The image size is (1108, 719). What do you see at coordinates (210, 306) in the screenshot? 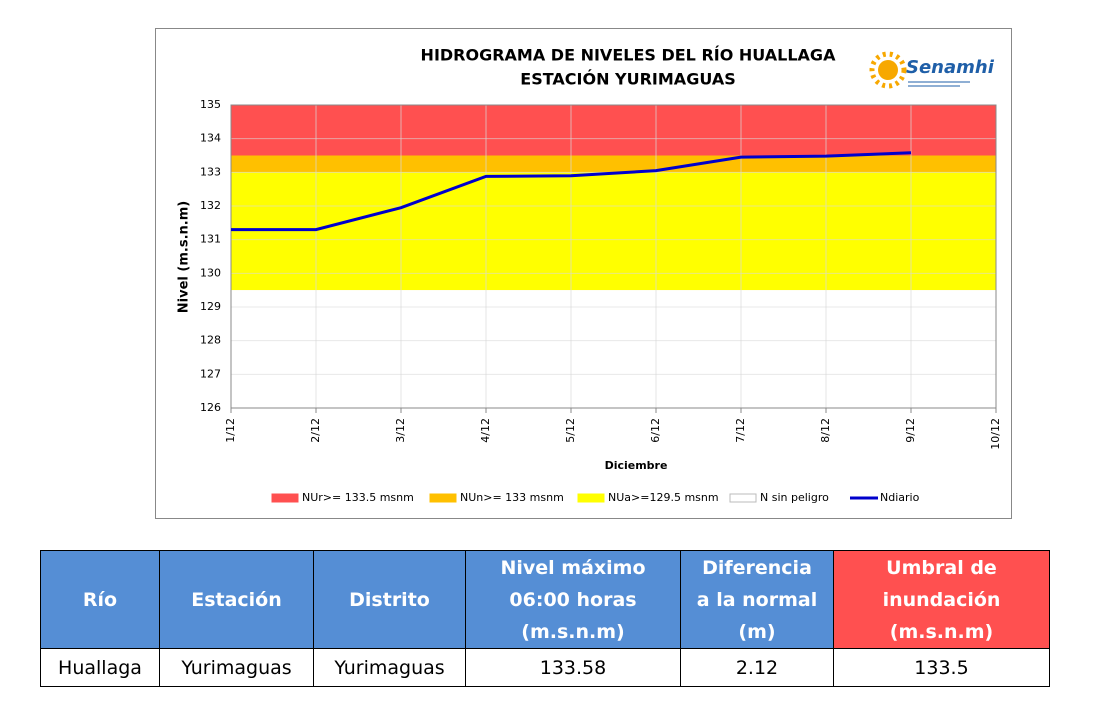
I see `y-tick-label: 129` at bounding box center [210, 306].